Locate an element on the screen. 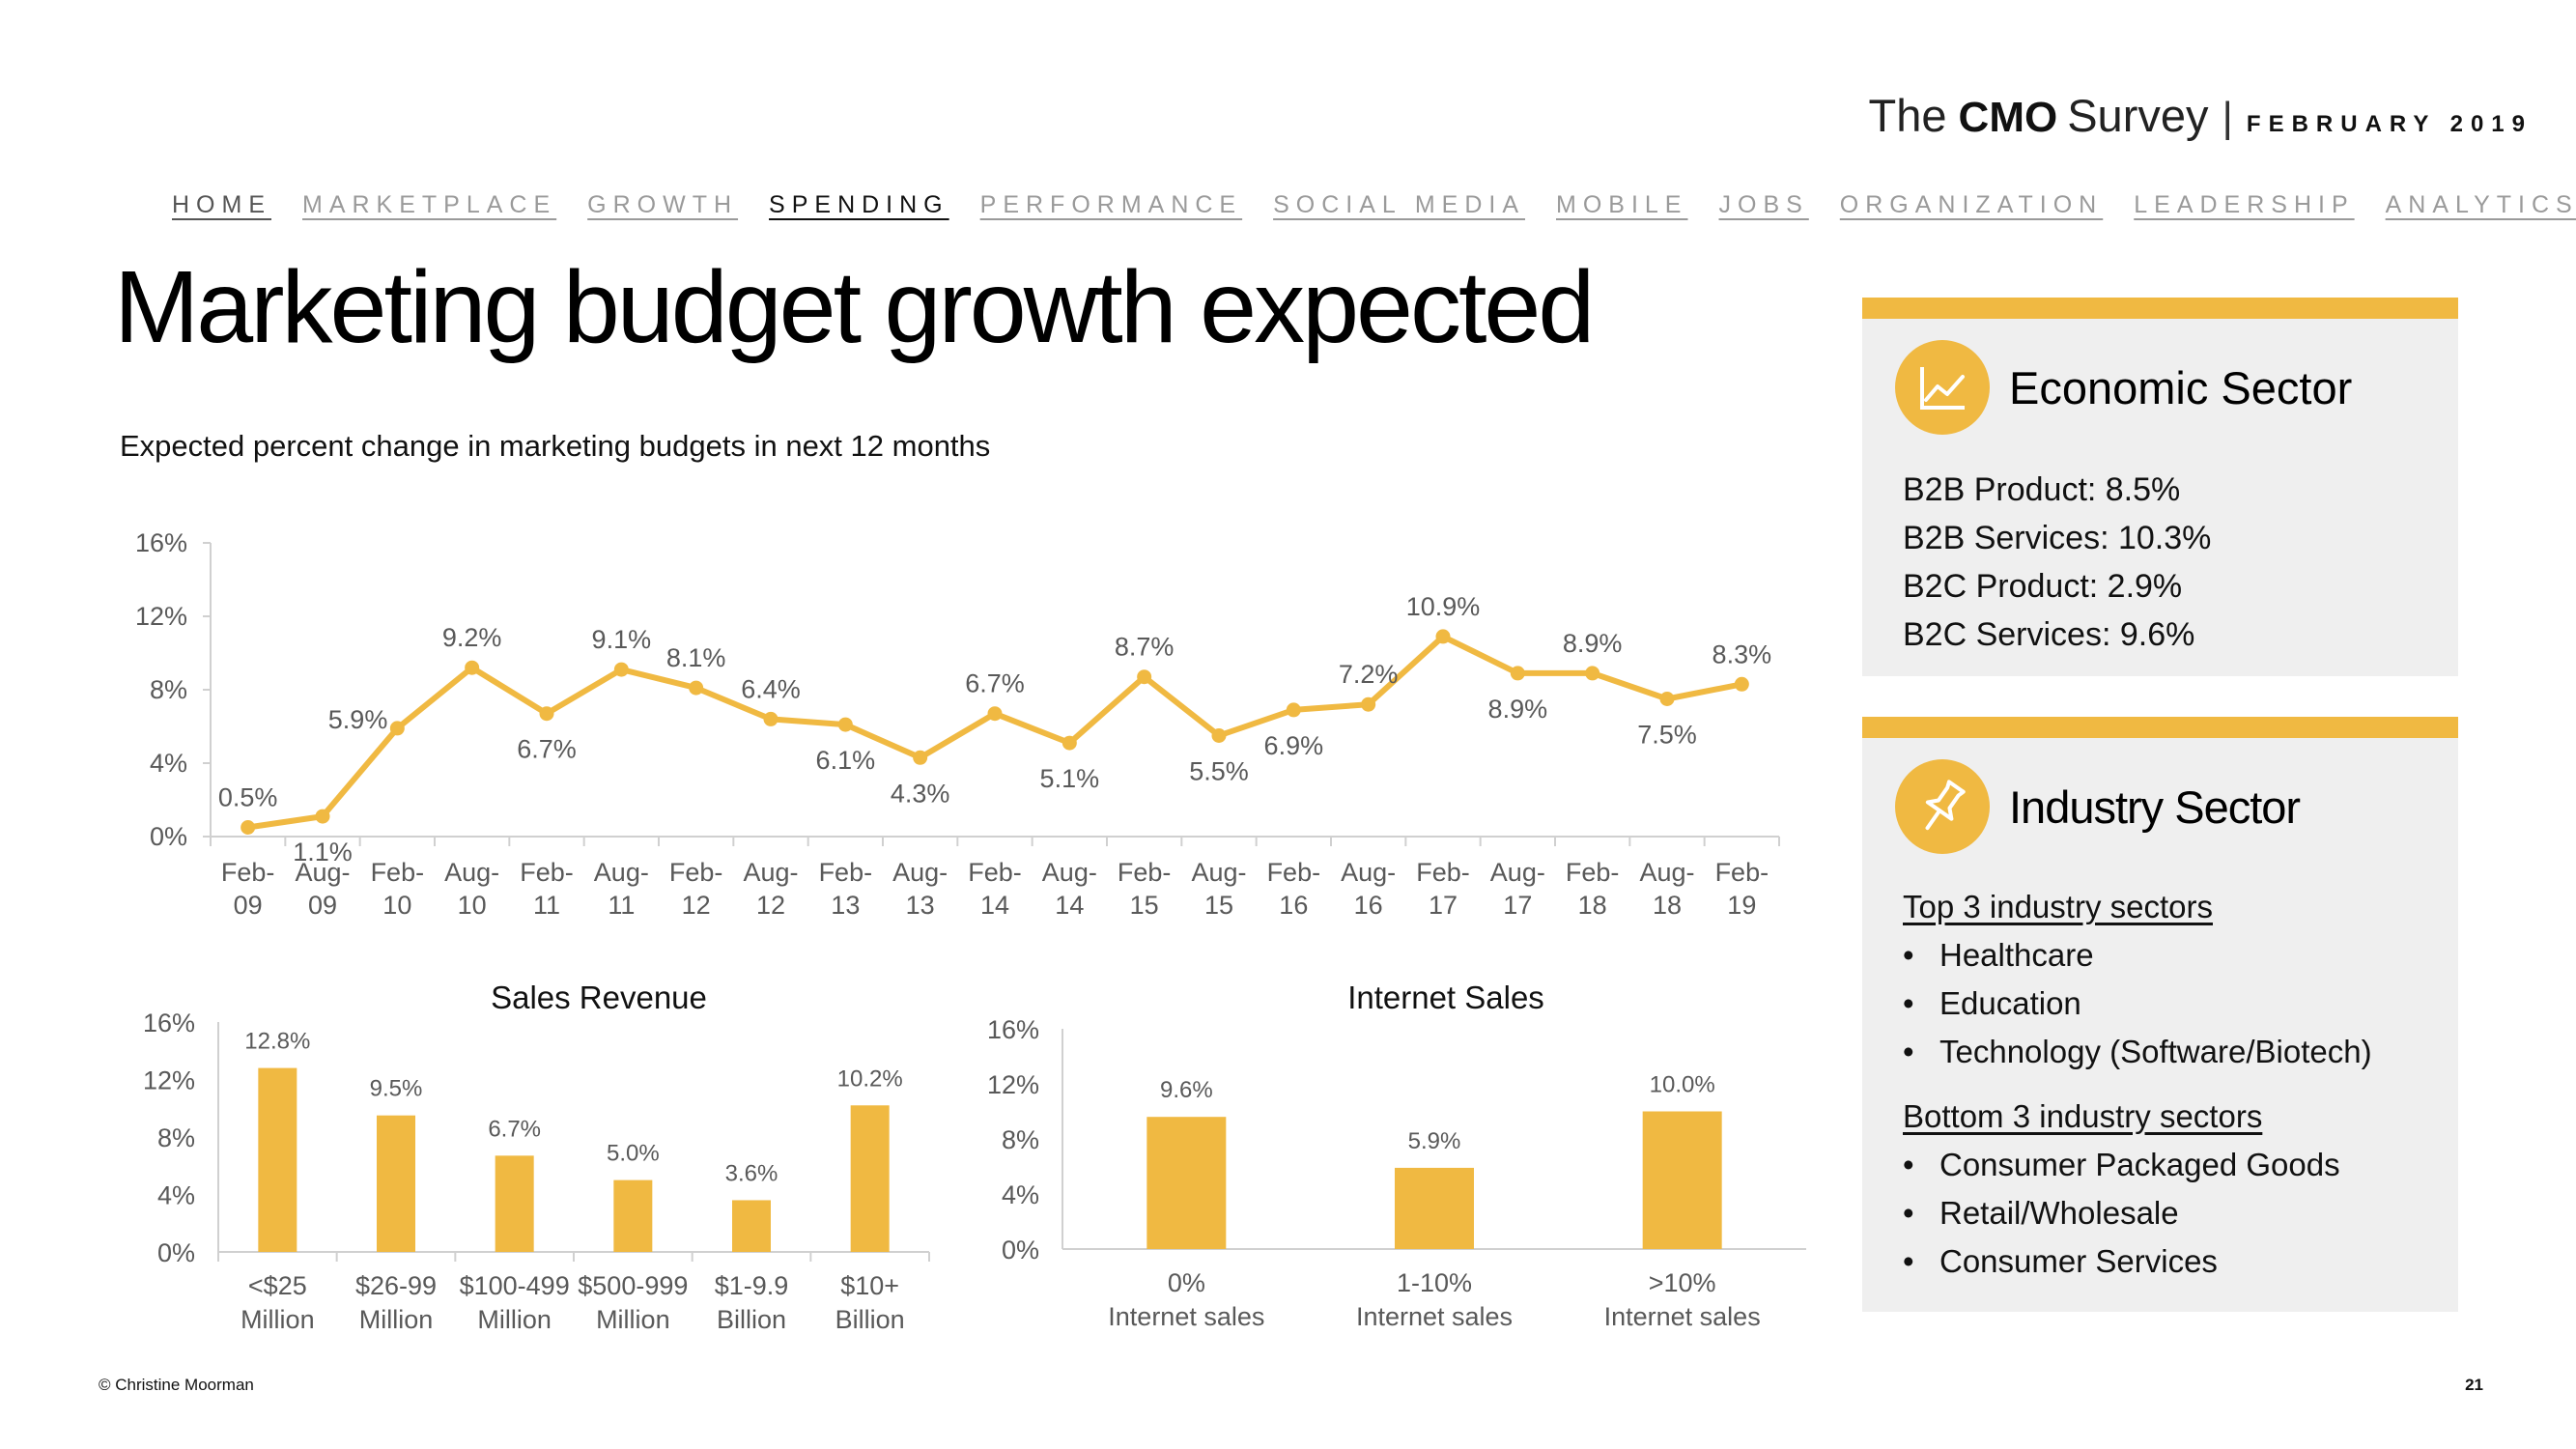 The width and height of the screenshot is (2576, 1449). nav-analytics: ANALYTICS is located at coordinates (2480, 204).